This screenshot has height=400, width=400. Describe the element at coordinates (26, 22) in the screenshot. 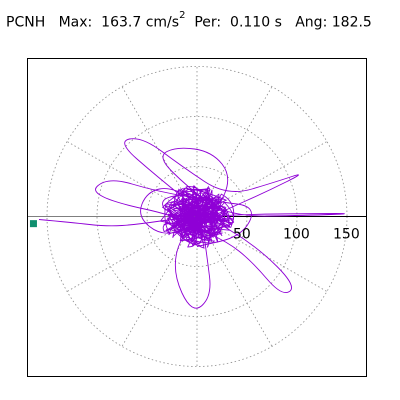

I see `station-name: PCNH` at that location.